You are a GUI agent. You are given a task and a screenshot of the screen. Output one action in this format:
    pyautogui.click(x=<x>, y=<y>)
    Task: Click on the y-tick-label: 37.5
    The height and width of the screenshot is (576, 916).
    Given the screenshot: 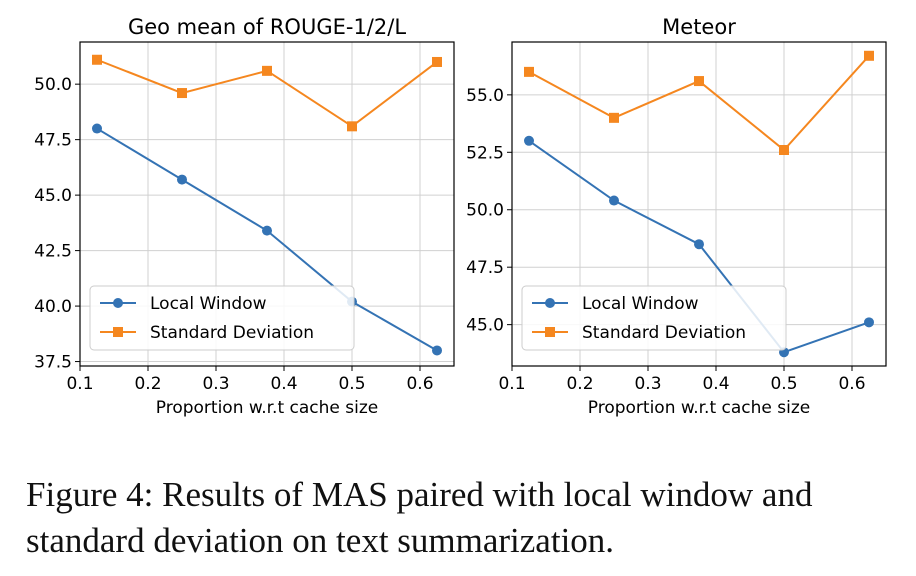 What is the action you would take?
    pyautogui.click(x=53, y=363)
    